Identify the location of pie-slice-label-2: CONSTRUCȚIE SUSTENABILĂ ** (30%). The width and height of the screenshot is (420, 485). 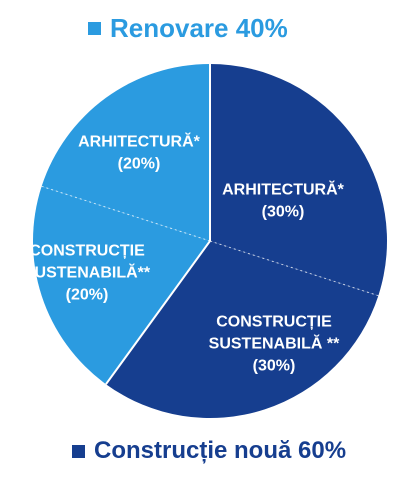
(274, 344).